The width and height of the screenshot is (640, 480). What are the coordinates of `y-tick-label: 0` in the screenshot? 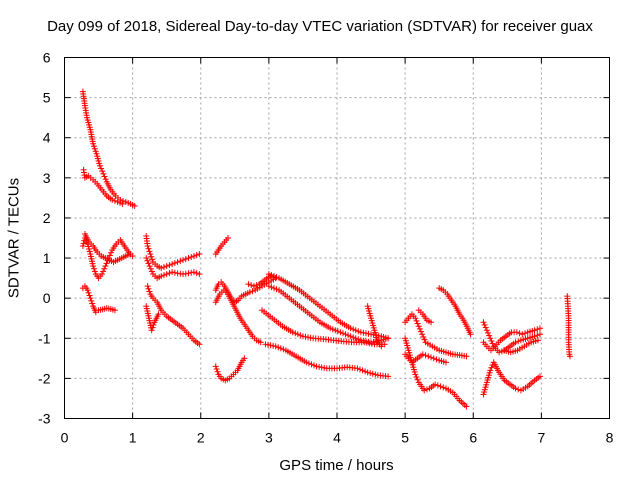 It's located at (47, 298).